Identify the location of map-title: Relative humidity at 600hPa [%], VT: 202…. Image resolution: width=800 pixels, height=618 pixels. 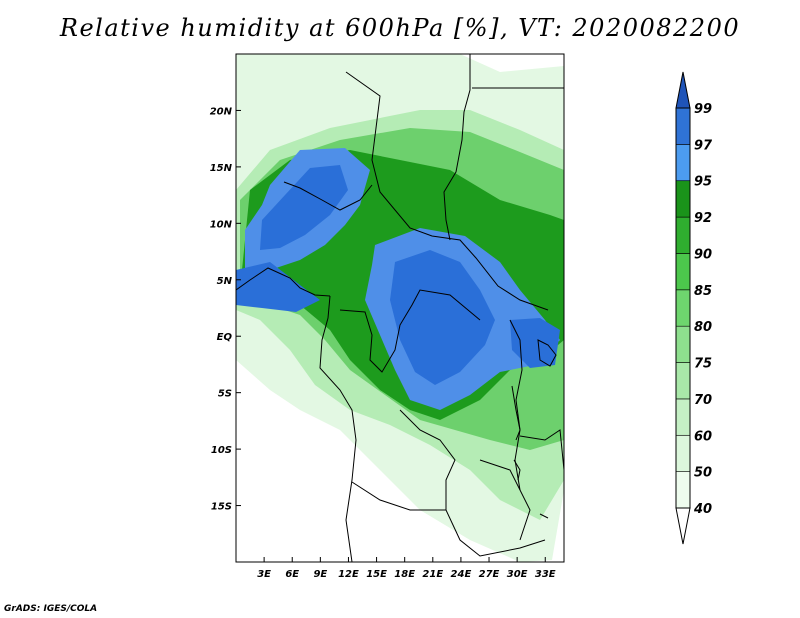
(400, 28).